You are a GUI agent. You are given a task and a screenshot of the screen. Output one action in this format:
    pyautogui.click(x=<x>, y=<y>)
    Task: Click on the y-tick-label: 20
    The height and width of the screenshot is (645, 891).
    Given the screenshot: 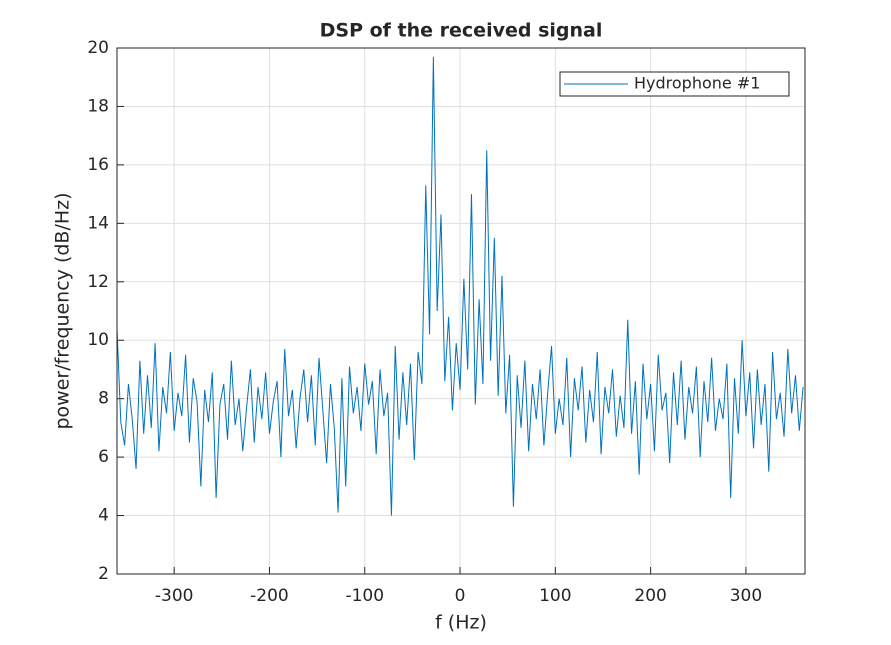 What is the action you would take?
    pyautogui.click(x=98, y=48)
    